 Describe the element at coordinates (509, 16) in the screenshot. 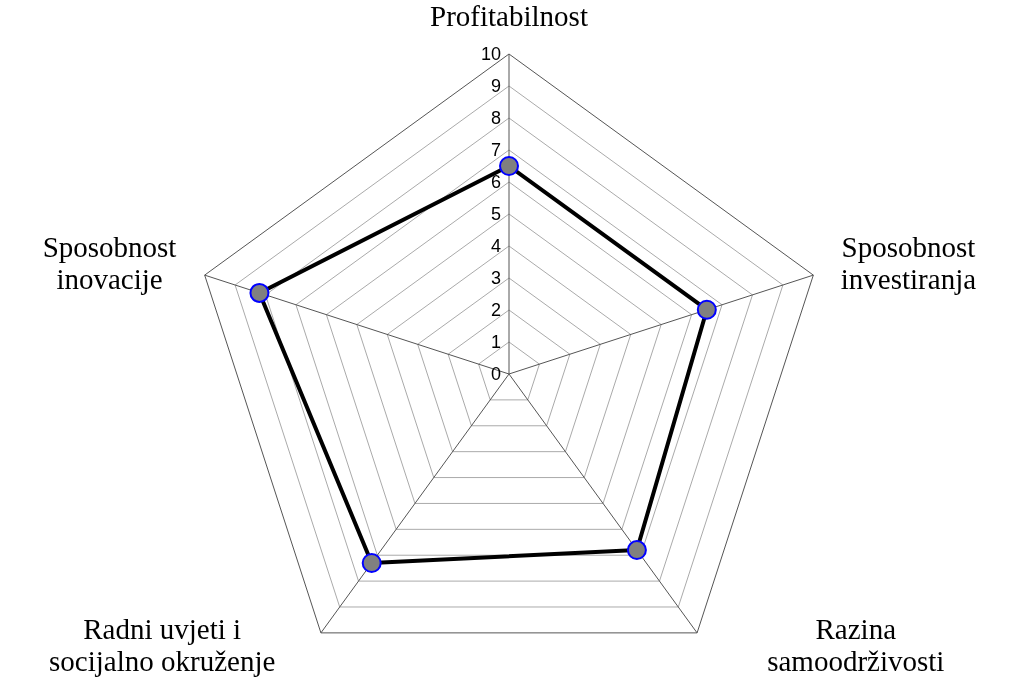

I see `spoke-label: Profitabilnost` at that location.